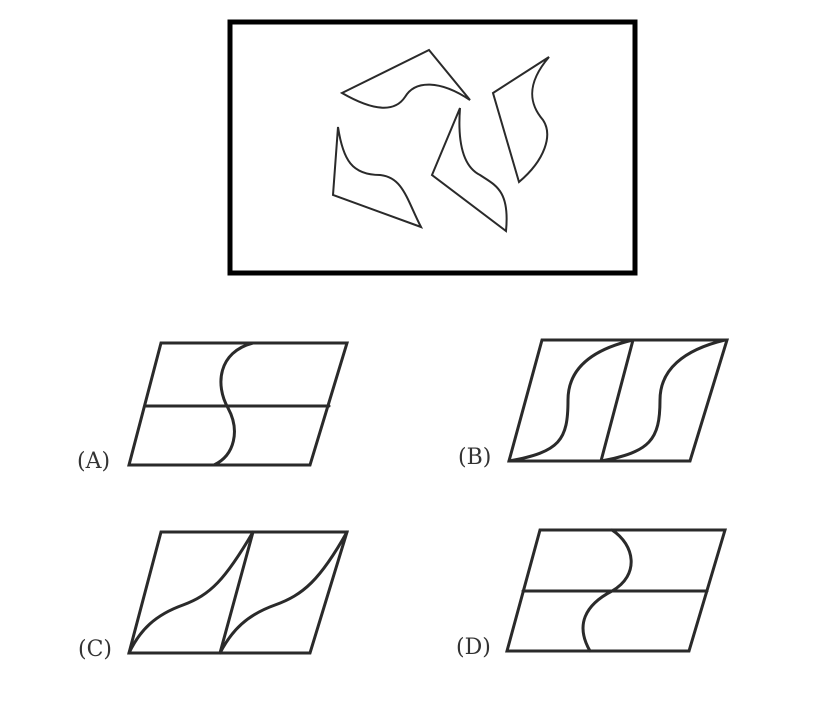 This screenshot has height=707, width=839. I want to click on option-c-label: (C), so click(95, 649).